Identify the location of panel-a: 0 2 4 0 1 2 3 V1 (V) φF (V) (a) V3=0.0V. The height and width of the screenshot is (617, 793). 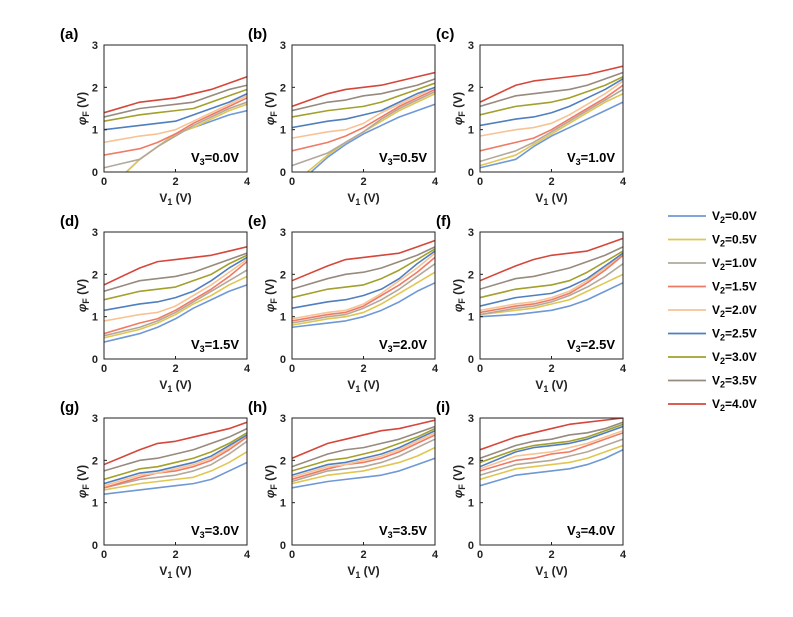
(155, 116).